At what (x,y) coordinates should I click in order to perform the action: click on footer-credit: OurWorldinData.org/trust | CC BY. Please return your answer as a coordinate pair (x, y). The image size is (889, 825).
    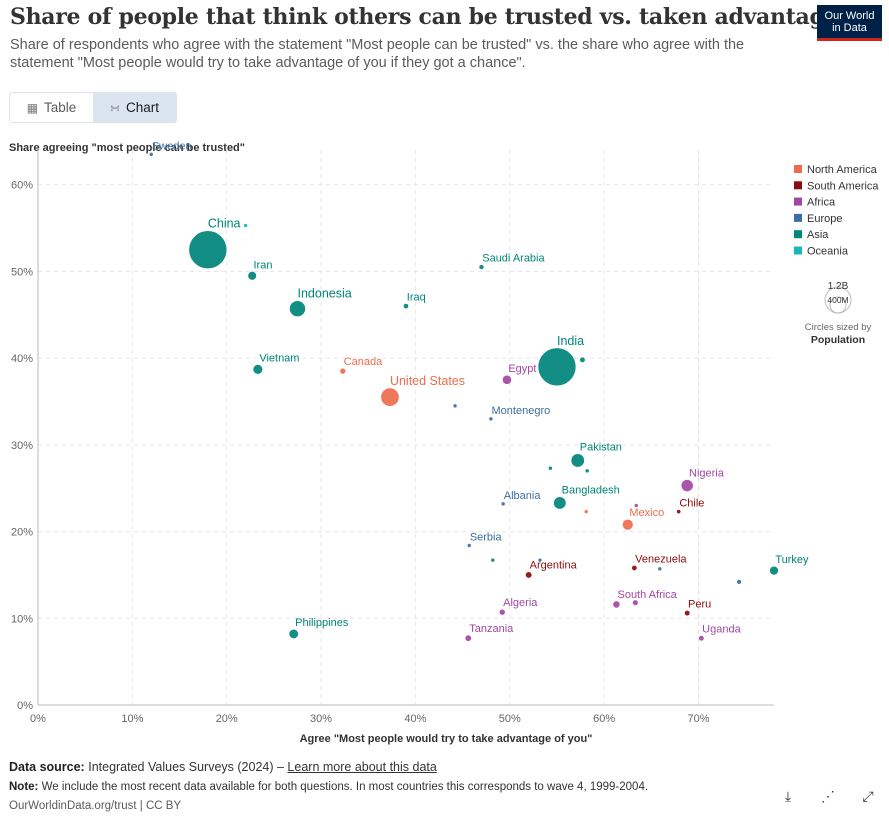
    Looking at the image, I should click on (95, 806).